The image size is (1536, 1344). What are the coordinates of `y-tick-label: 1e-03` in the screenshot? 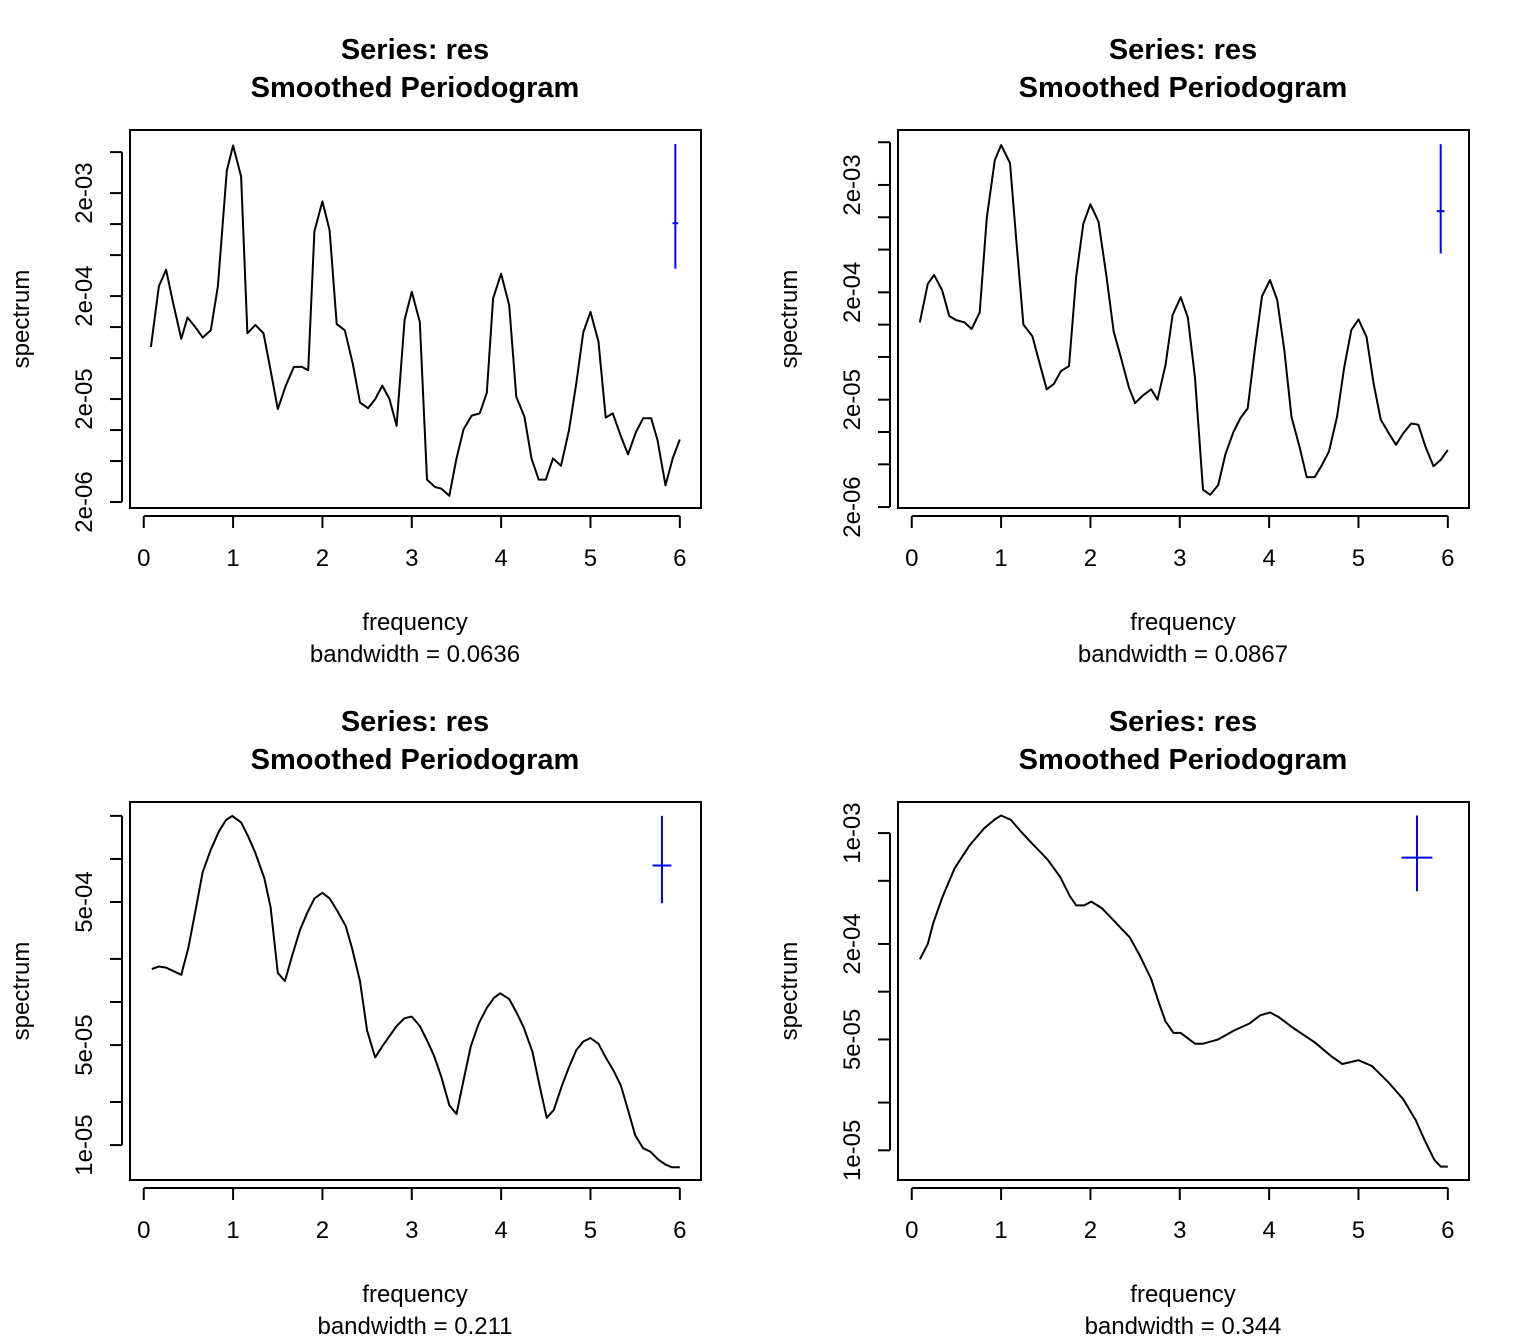 It's located at (852, 832).